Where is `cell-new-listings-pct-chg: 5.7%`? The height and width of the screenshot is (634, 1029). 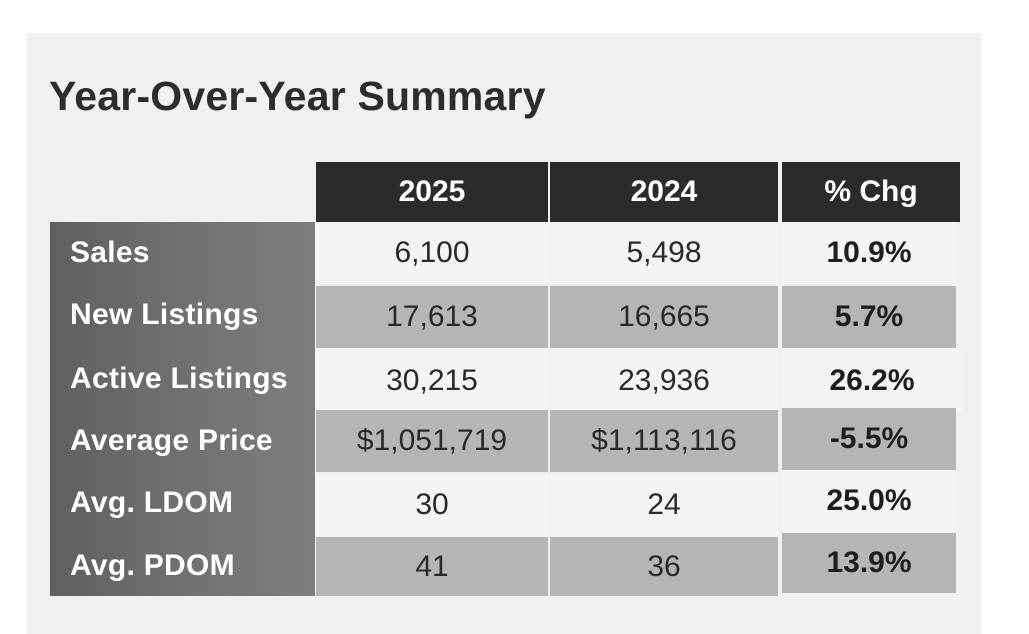
cell-new-listings-pct-chg: 5.7% is located at coordinates (869, 317).